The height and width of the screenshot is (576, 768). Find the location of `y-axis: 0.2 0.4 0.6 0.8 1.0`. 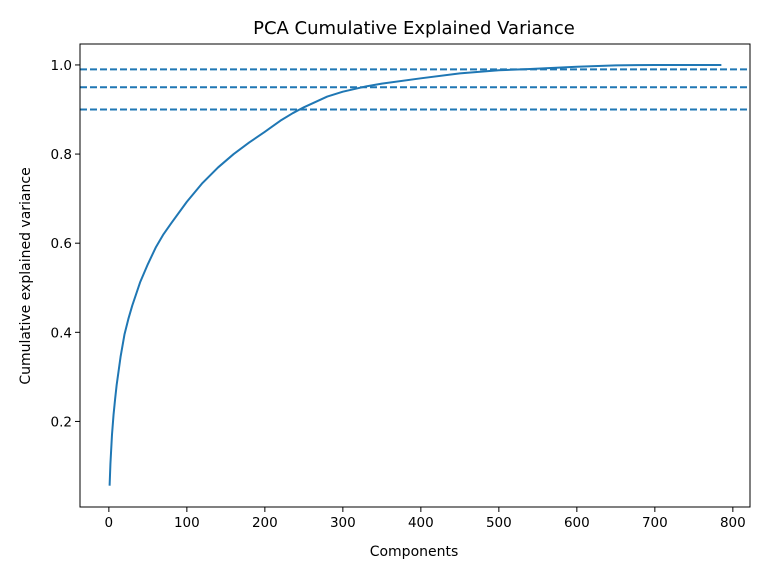

y-axis: 0.2 0.4 0.6 0.8 1.0 is located at coordinates (65, 244).